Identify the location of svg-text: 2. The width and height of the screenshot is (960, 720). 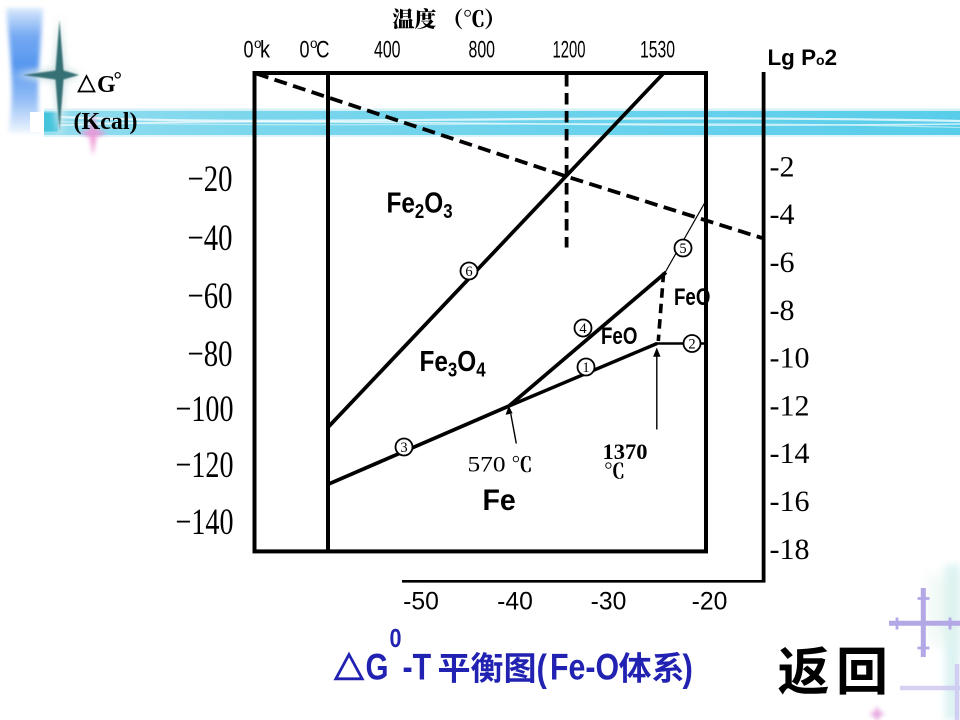
(691, 345).